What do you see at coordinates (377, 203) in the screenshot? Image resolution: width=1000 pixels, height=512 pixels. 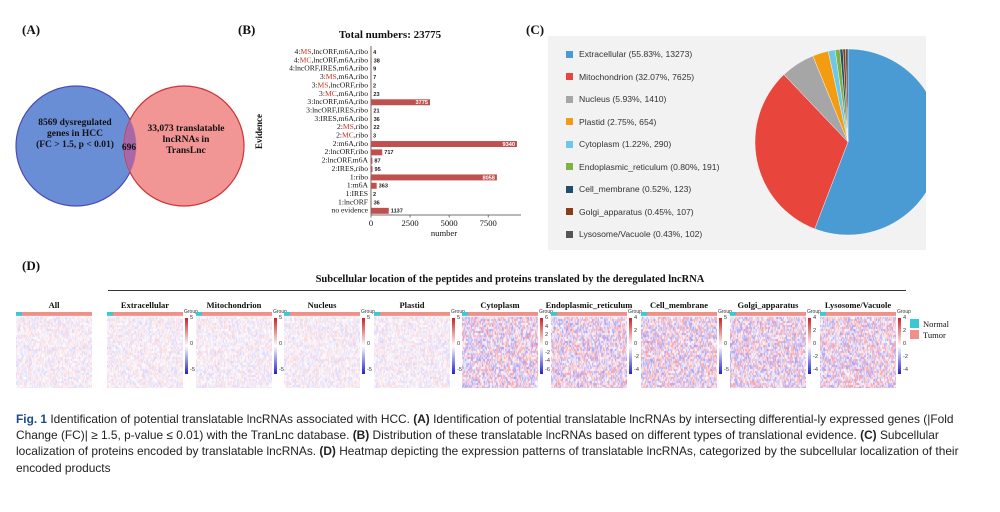 I see `bar-value-label: 36` at bounding box center [377, 203].